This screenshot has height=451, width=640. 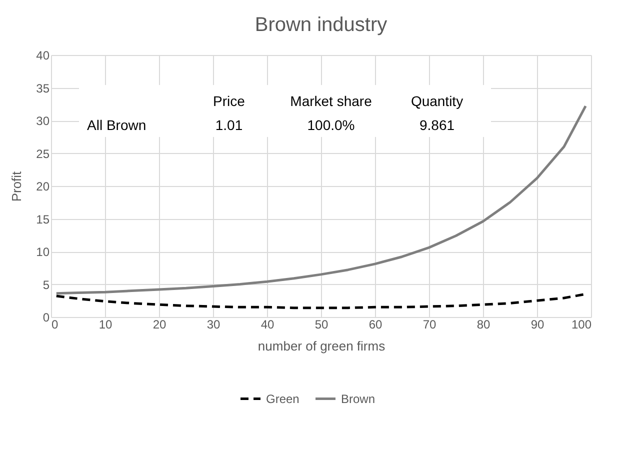 I want to click on x-tick-label: 90, so click(x=537, y=325).